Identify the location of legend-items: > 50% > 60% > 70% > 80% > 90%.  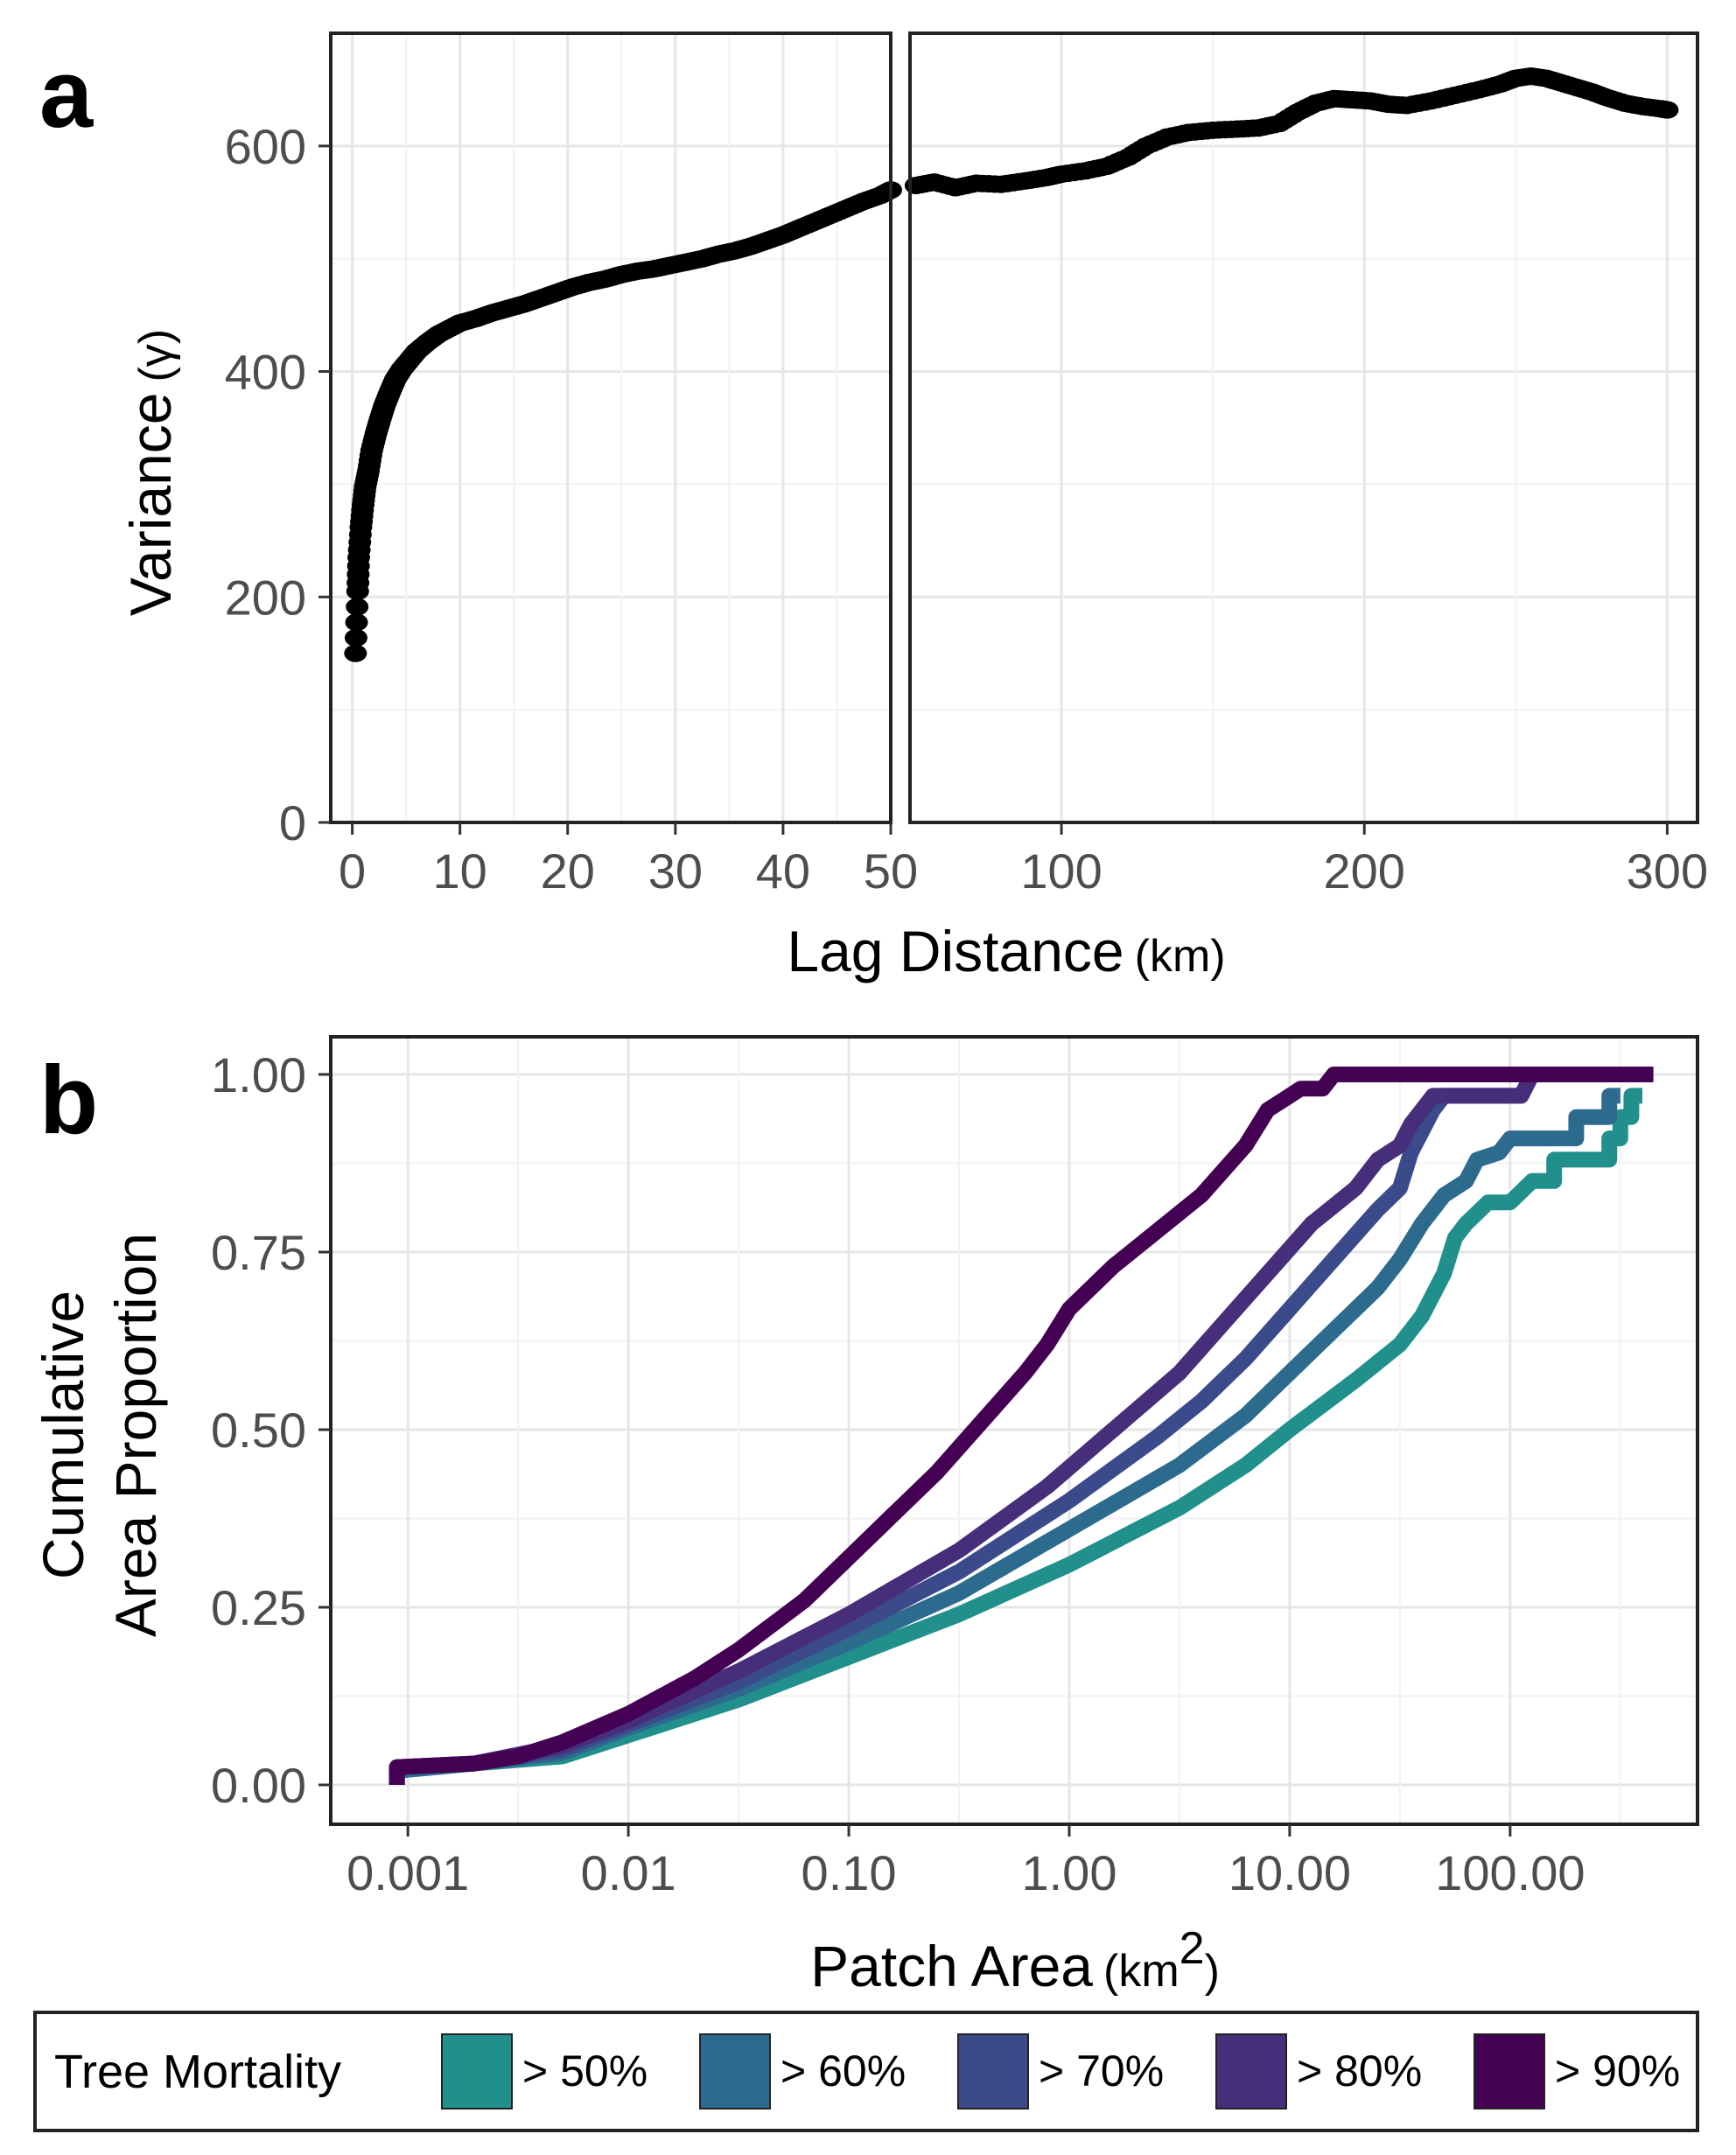
(1060, 2071).